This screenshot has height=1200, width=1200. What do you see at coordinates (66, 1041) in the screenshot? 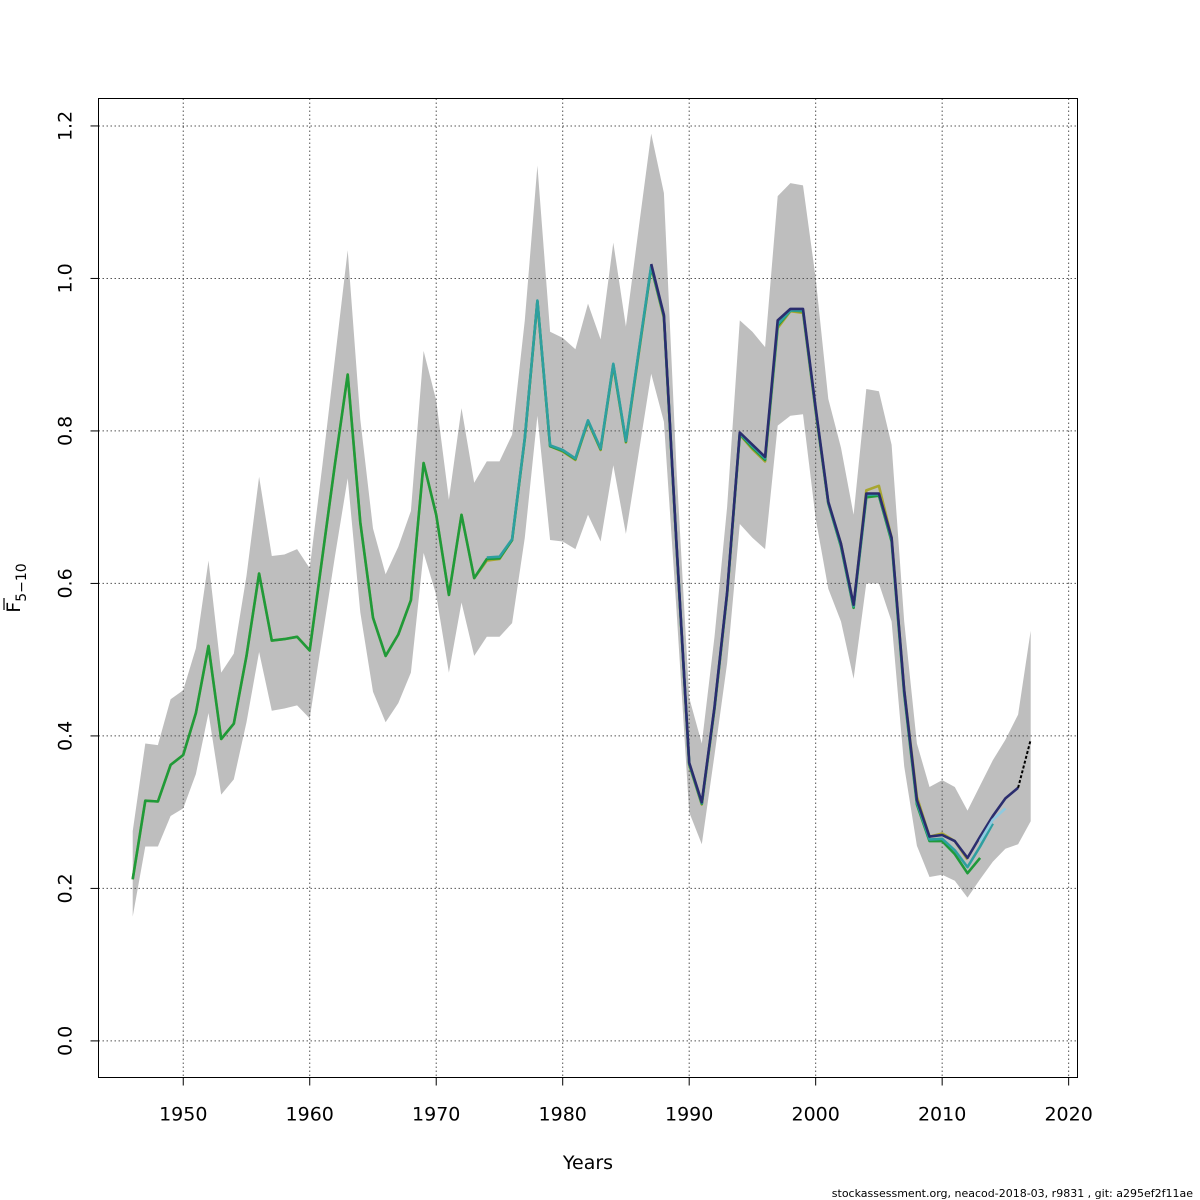
I see `y-tick-label-0.0: 0.0` at bounding box center [66, 1041].